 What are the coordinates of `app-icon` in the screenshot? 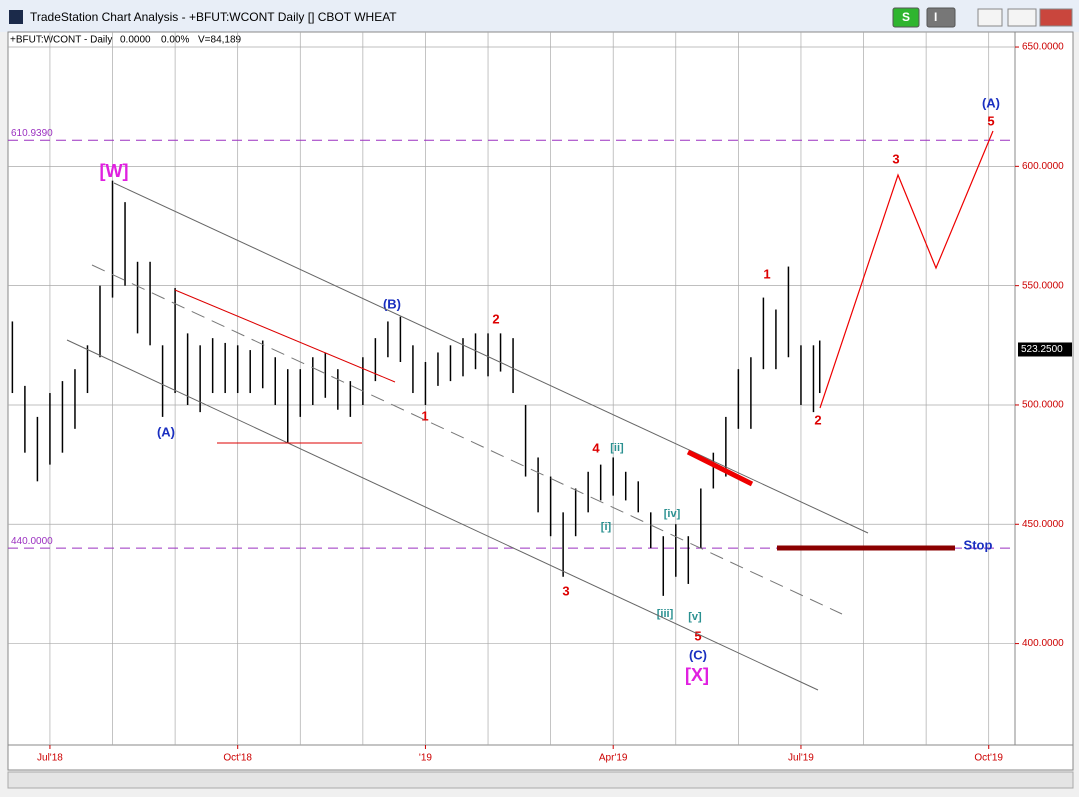 It's located at (16, 17).